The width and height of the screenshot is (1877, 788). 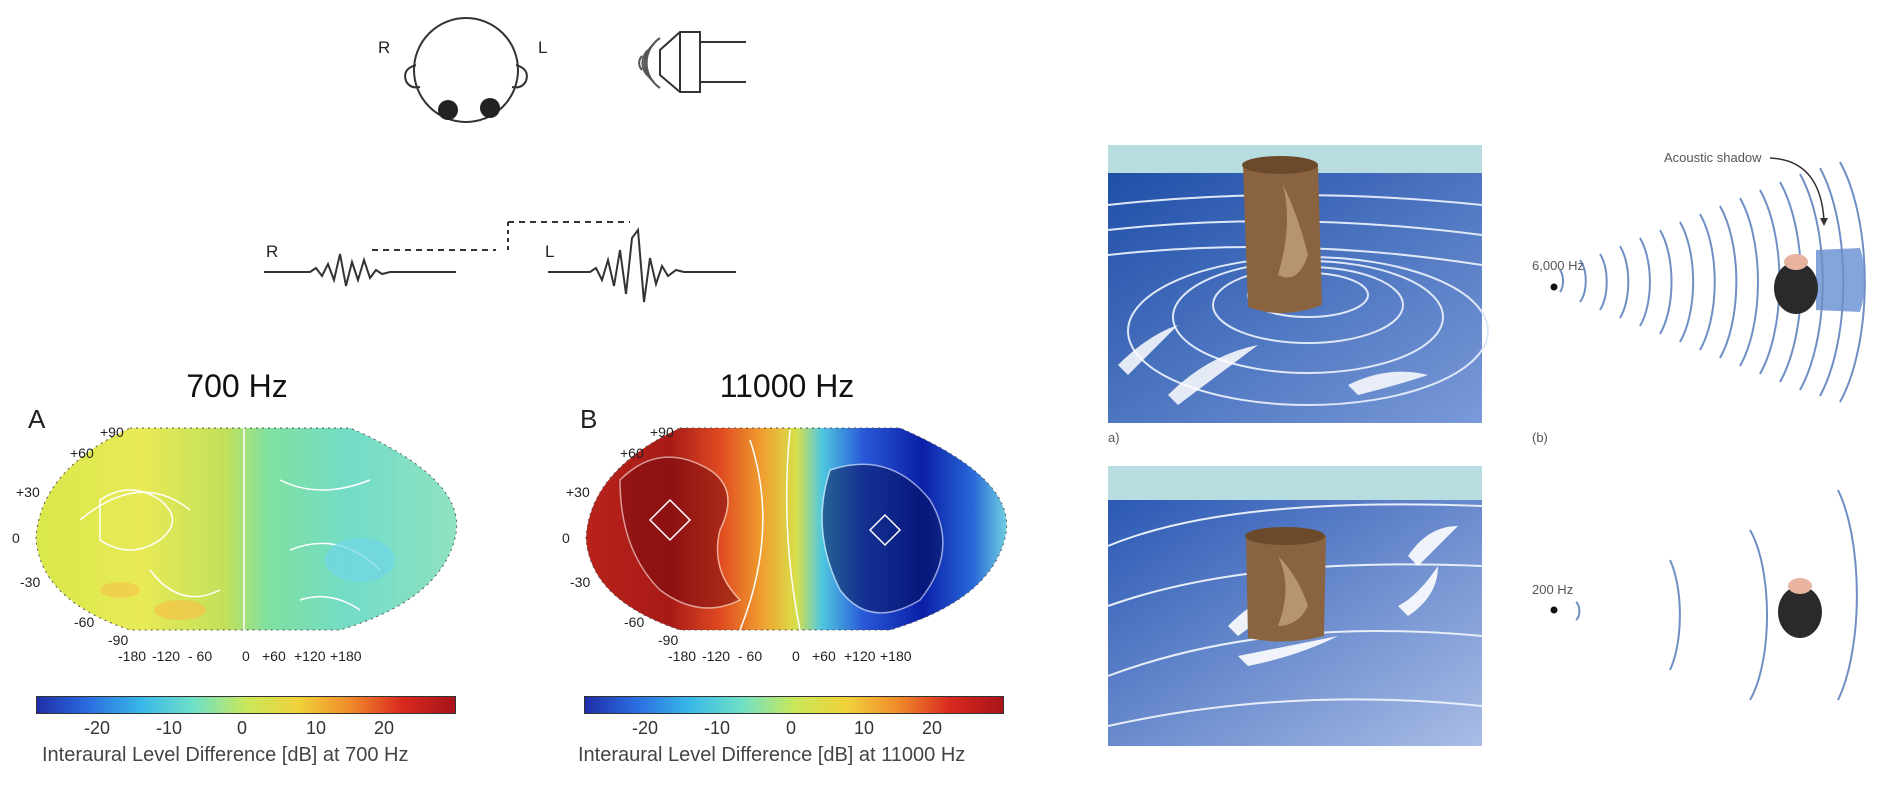 What do you see at coordinates (932, 728) in the screenshot?
I see `map-b-cb-tick: 20` at bounding box center [932, 728].